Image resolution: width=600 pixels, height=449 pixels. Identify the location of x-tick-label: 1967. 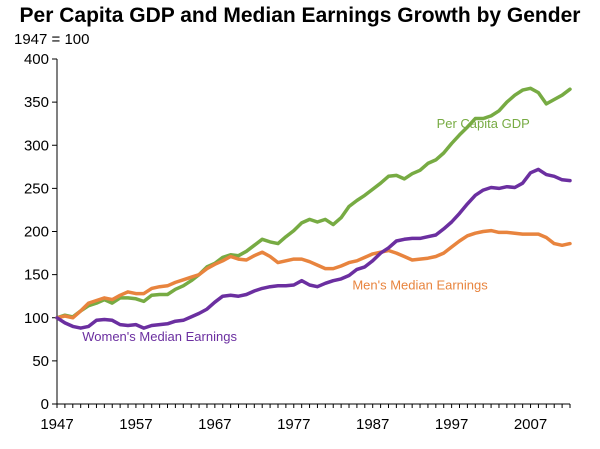
(214, 424).